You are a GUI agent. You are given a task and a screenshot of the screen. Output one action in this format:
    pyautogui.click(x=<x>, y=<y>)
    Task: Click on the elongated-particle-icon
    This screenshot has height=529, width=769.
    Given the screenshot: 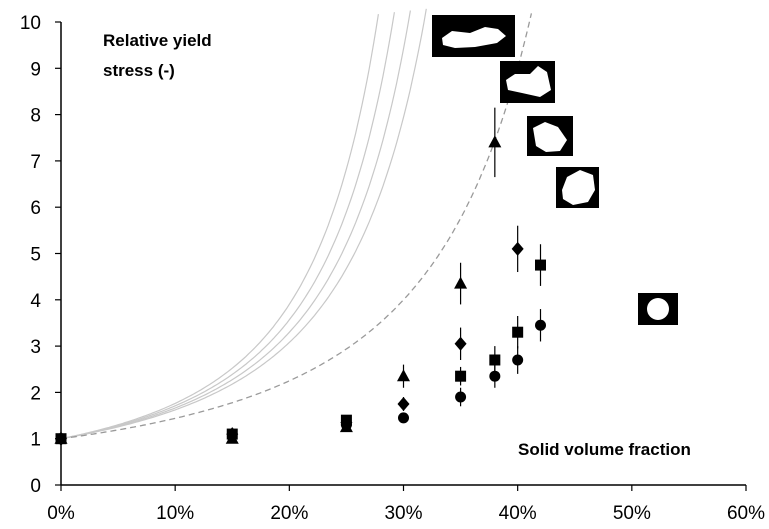 What is the action you would take?
    pyautogui.click(x=473, y=36)
    